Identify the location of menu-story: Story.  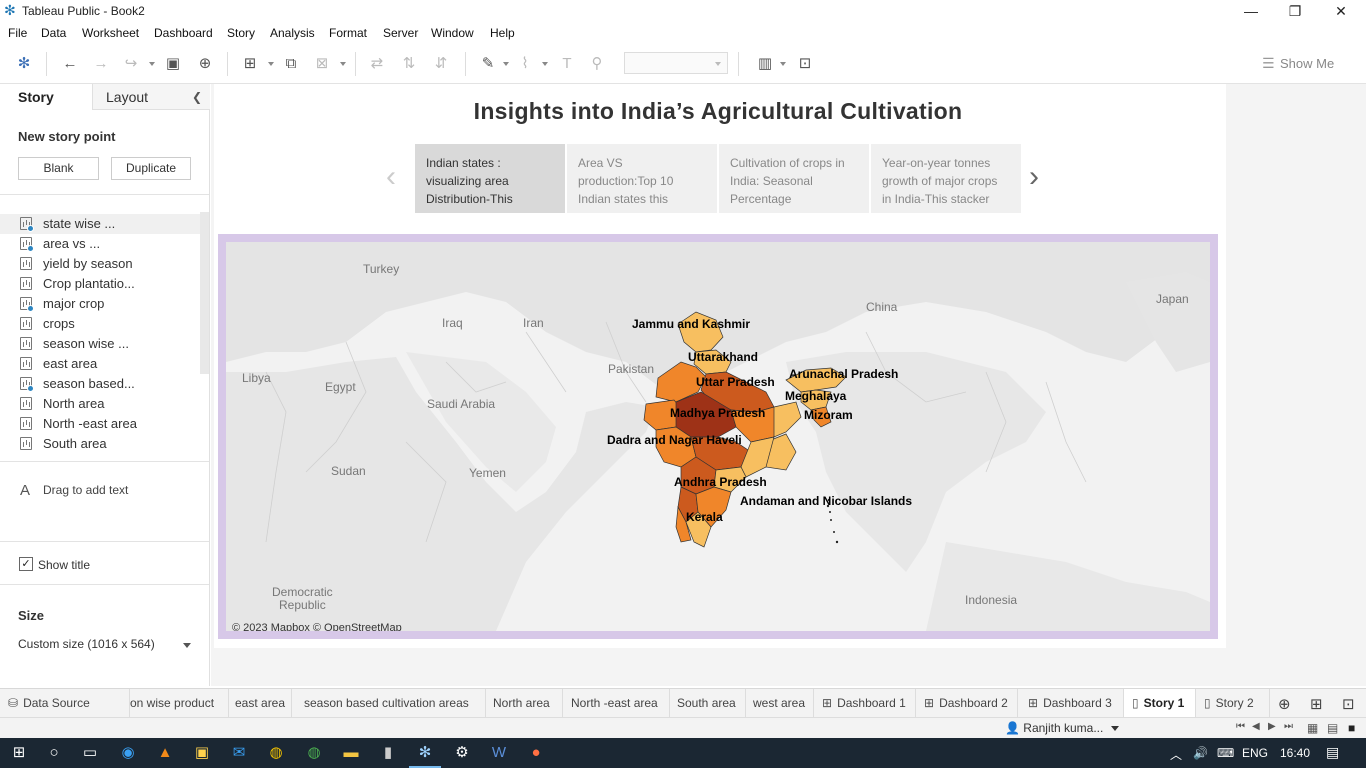
(241, 33).